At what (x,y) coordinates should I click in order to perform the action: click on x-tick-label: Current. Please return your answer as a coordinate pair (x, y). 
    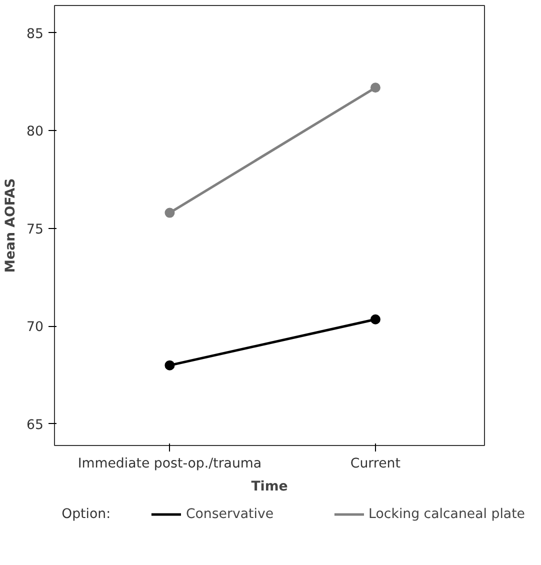
    Looking at the image, I should click on (375, 464).